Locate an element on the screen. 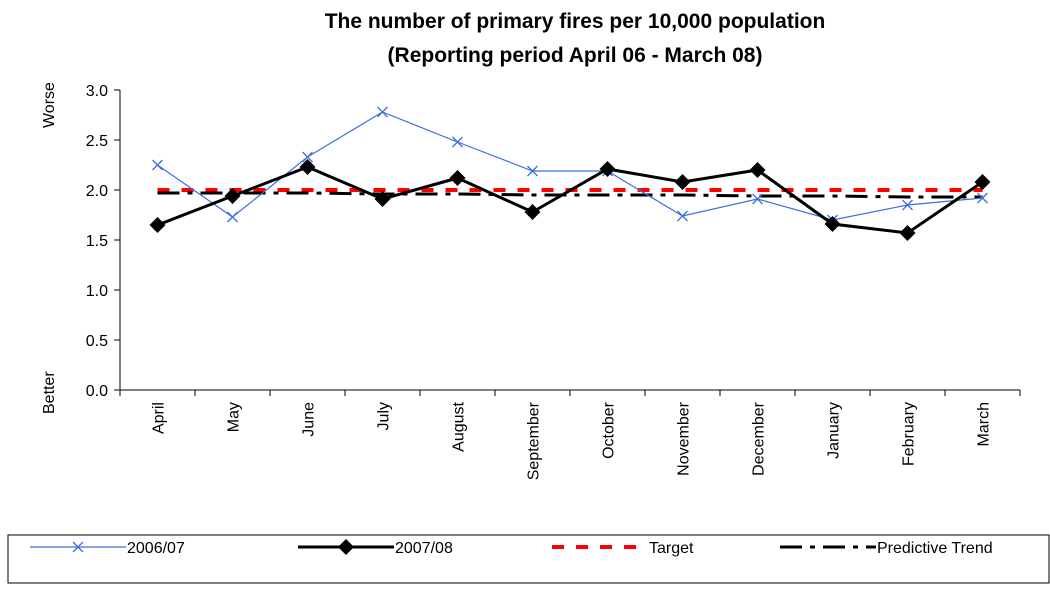  x-tick-label: December is located at coordinates (759, 438).